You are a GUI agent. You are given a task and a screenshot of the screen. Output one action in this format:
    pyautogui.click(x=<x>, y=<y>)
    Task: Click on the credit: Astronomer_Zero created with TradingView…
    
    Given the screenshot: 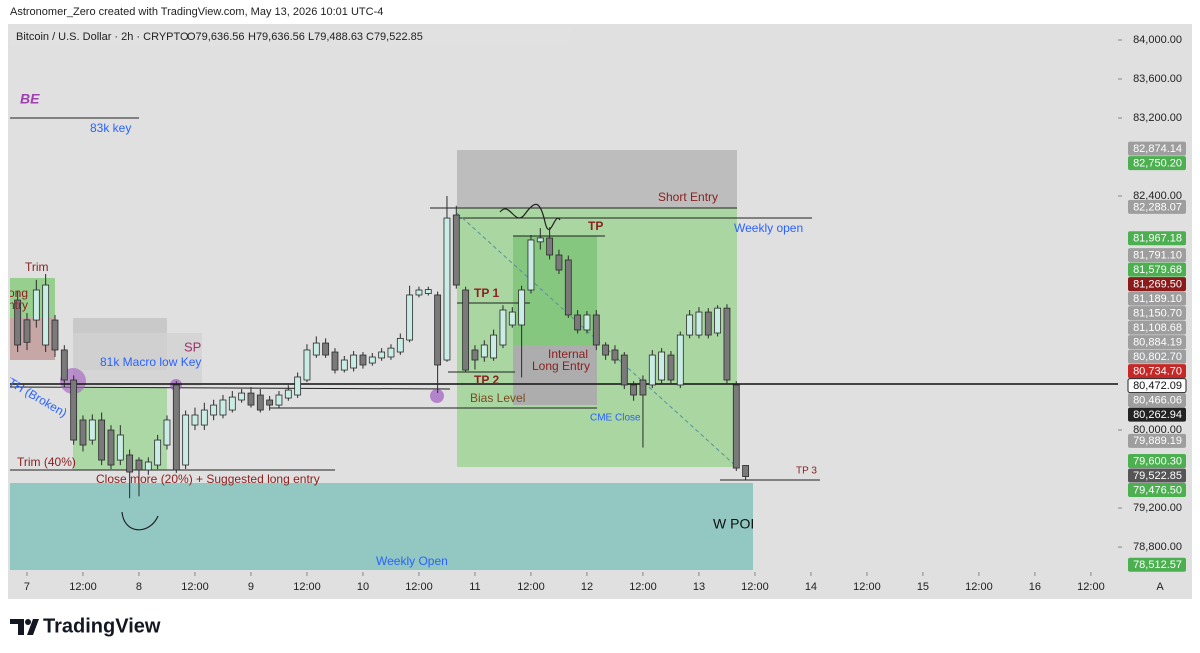 What is the action you would take?
    pyautogui.click(x=196, y=12)
    